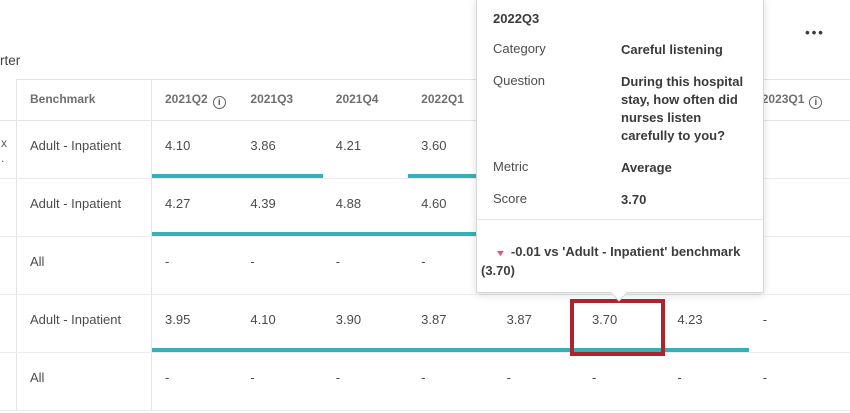  What do you see at coordinates (646, 167) in the screenshot?
I see `tooltip-field-value: Average` at bounding box center [646, 167].